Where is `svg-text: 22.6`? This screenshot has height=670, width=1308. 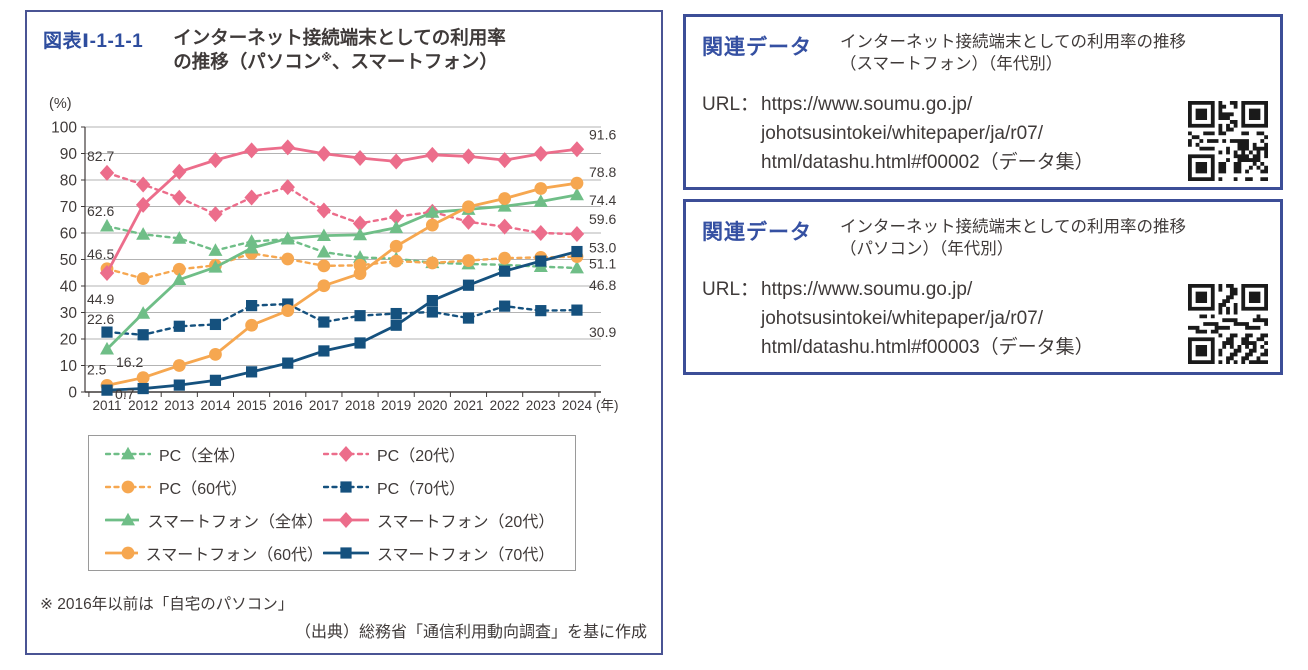
svg-text: 22.6 is located at coordinates (100, 319).